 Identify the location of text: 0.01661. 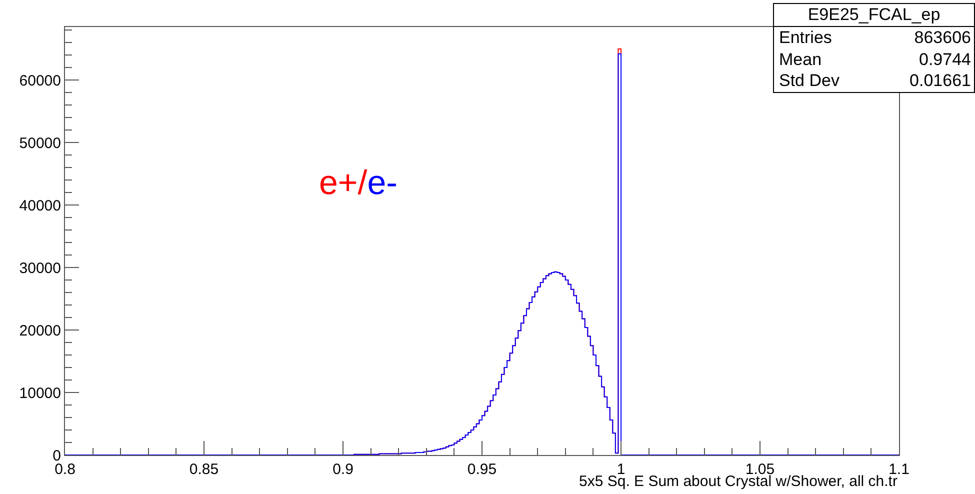
(940, 81).